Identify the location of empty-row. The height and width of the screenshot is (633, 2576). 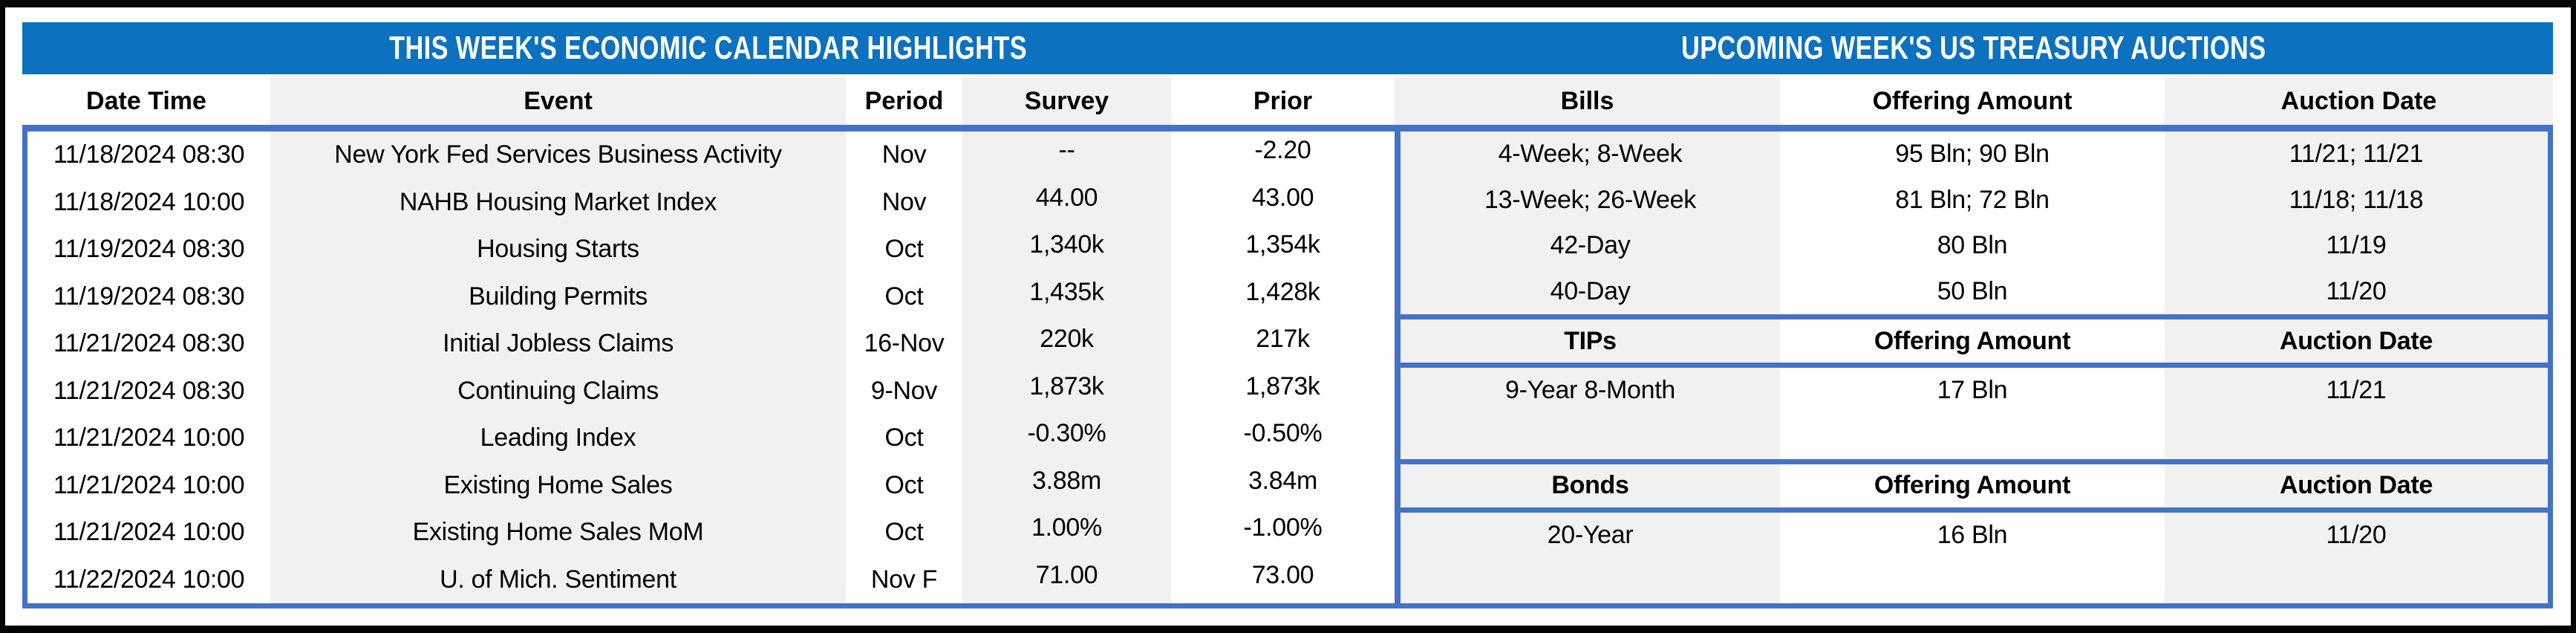
(1974, 580).